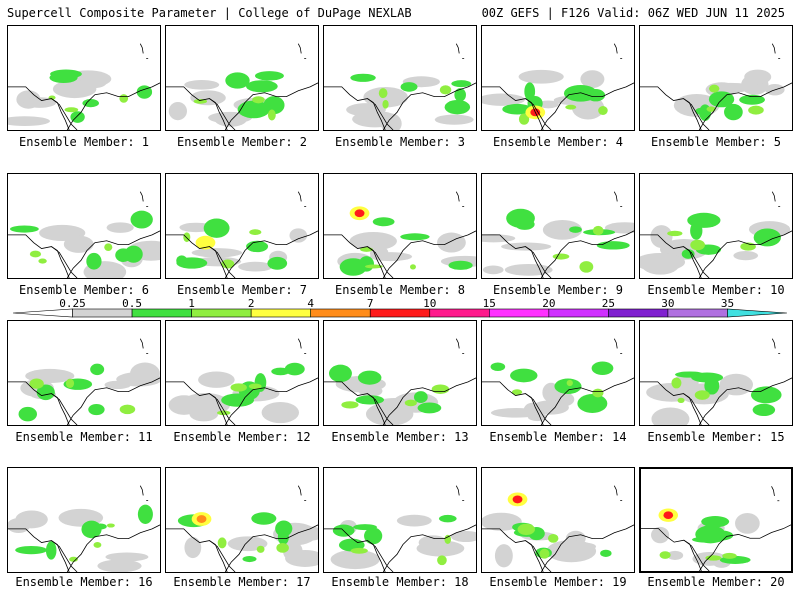  What do you see at coordinates (72, 303) in the screenshot?
I see `colorbar-tick-label: 0.25` at bounding box center [72, 303].